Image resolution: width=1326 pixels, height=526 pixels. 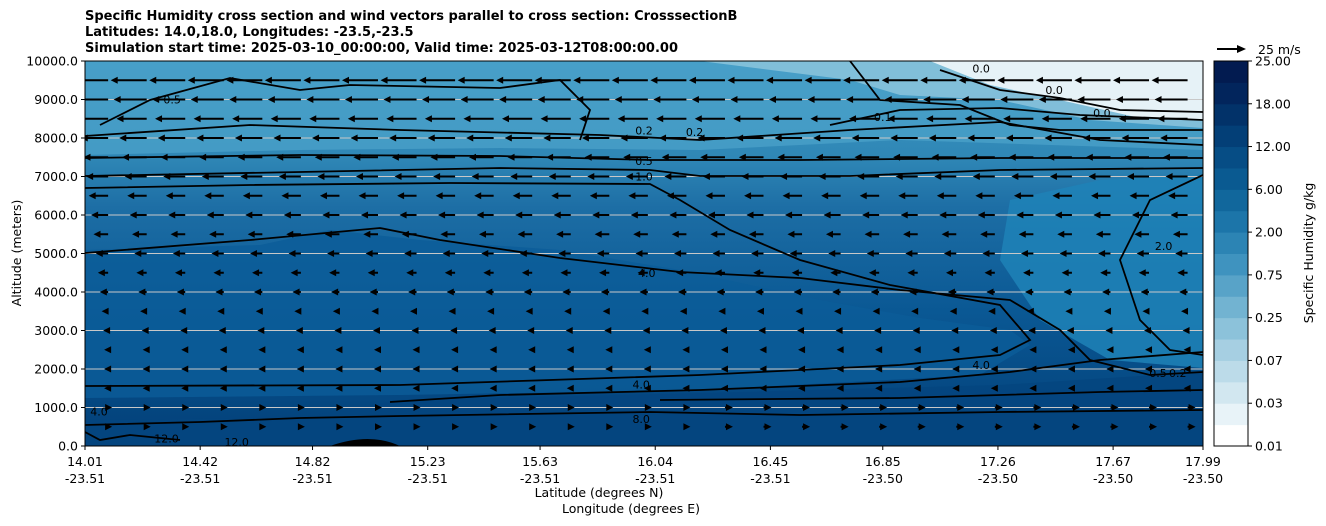 I want to click on x-tick-label-latitude: 17.99, so click(x=1203, y=461).